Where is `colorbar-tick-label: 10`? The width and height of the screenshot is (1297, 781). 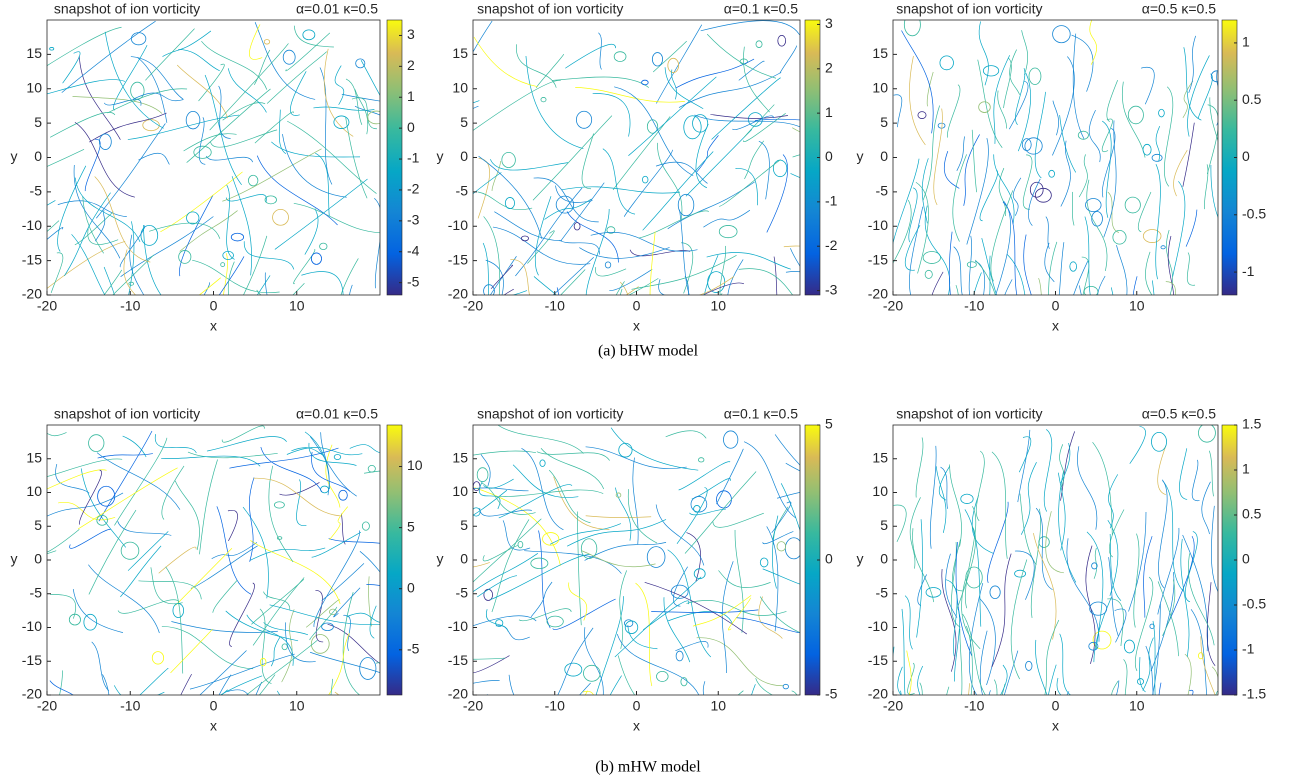 colorbar-tick-label: 10 is located at coordinates (415, 465).